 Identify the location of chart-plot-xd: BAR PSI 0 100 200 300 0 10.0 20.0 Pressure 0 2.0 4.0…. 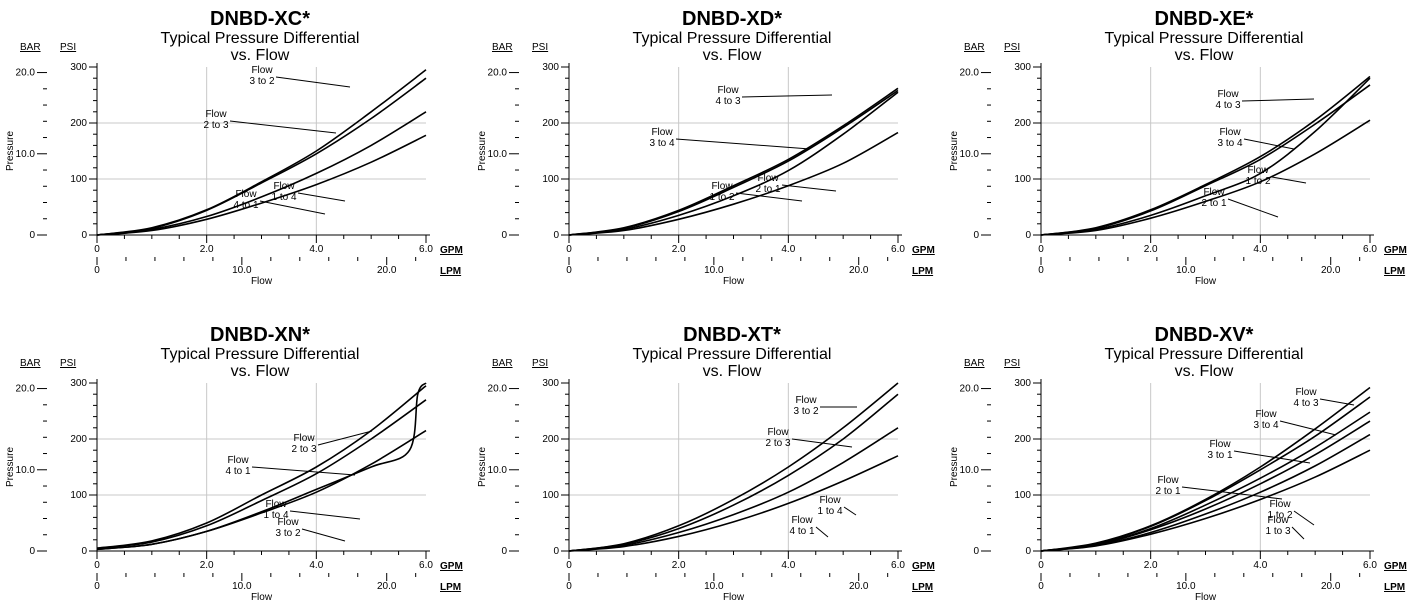
(706, 164).